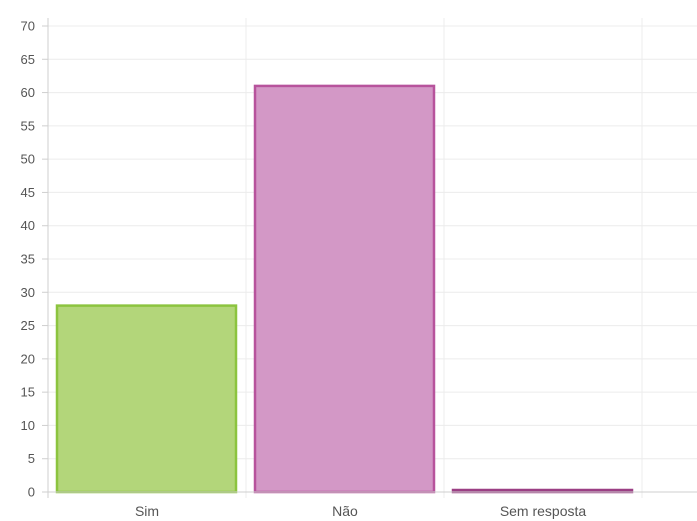 This screenshot has height=521, width=697. What do you see at coordinates (28, 26) in the screenshot?
I see `y-tick-label: 70` at bounding box center [28, 26].